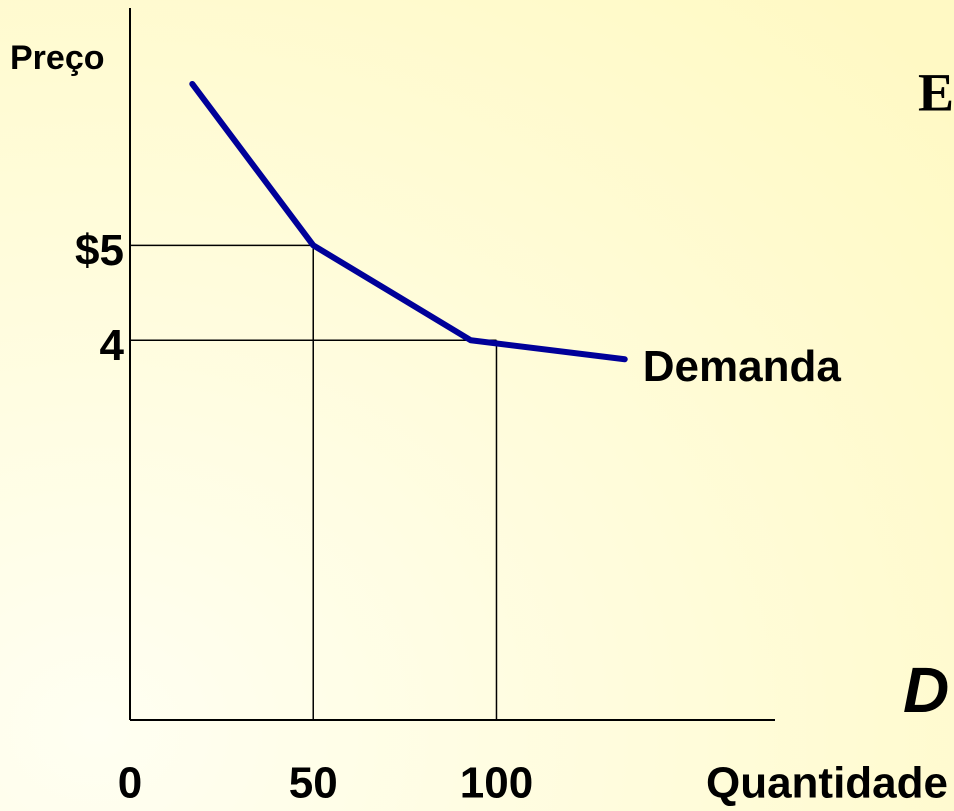 The width and height of the screenshot is (954, 811). What do you see at coordinates (742, 366) in the screenshot?
I see `series-label: Demanda` at bounding box center [742, 366].